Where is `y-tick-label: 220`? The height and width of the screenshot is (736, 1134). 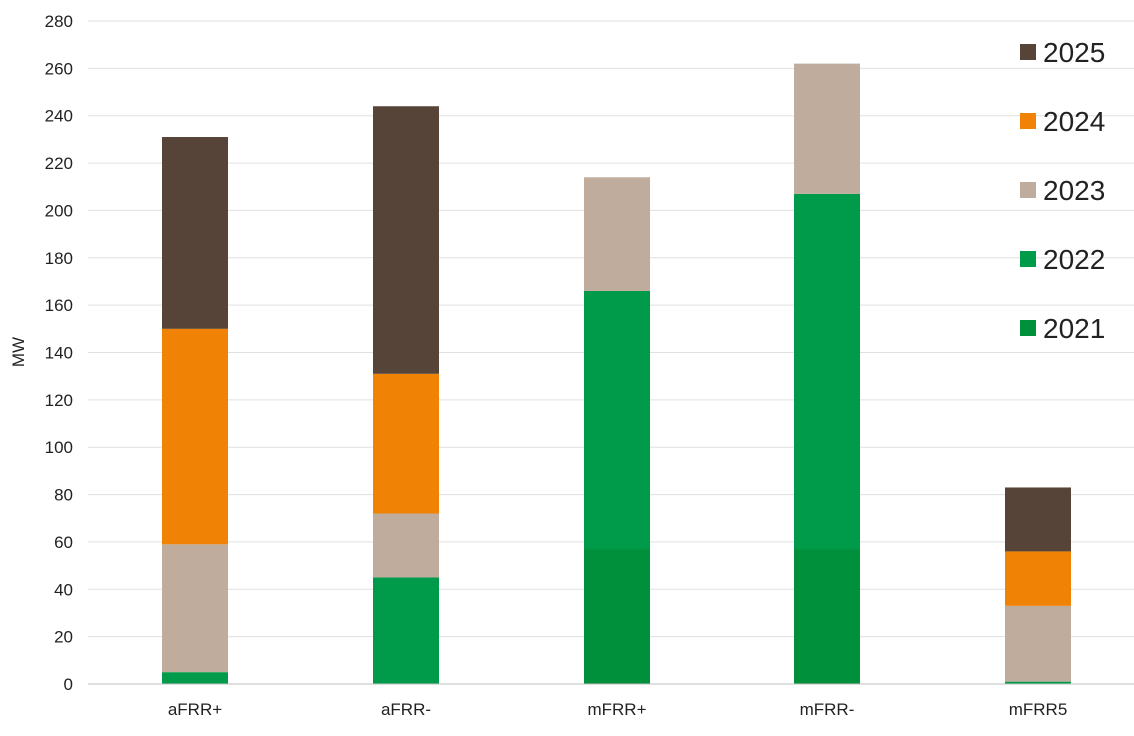 y-tick-label: 220 is located at coordinates (59, 163).